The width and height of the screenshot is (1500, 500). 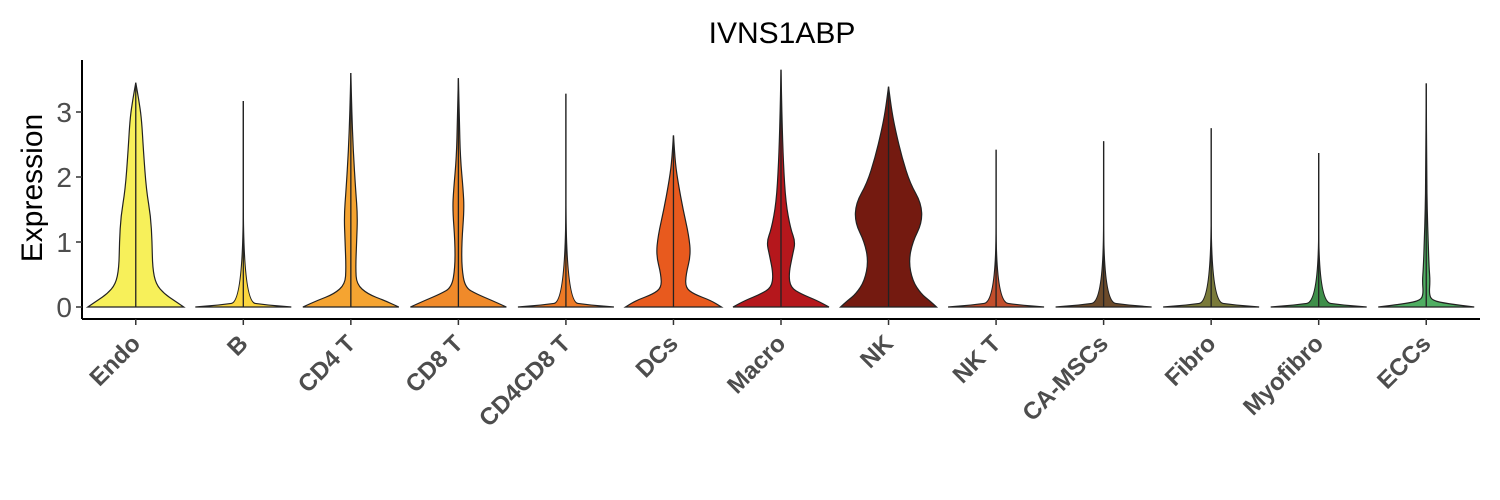 I want to click on x-tick-label: B, so click(x=237, y=345).